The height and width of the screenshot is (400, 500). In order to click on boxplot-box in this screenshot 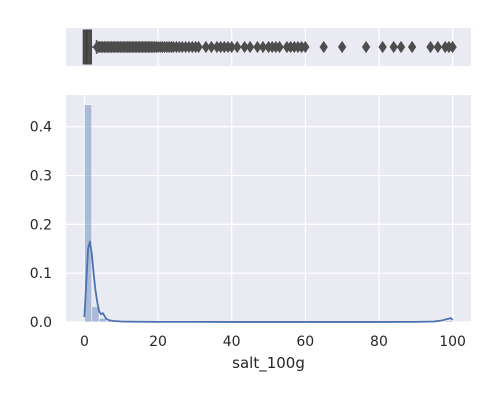, I will do `click(90, 47)`.